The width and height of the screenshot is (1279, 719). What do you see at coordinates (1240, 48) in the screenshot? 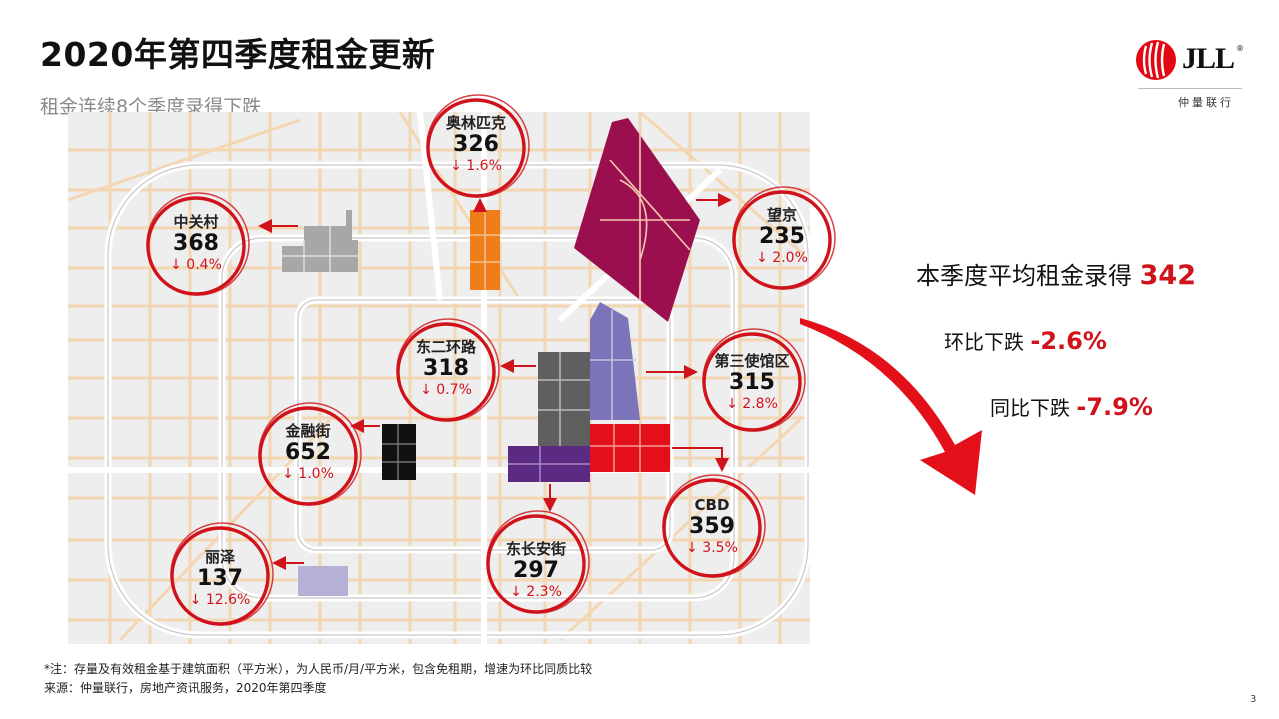
I see `logo-registered: ®` at bounding box center [1240, 48].